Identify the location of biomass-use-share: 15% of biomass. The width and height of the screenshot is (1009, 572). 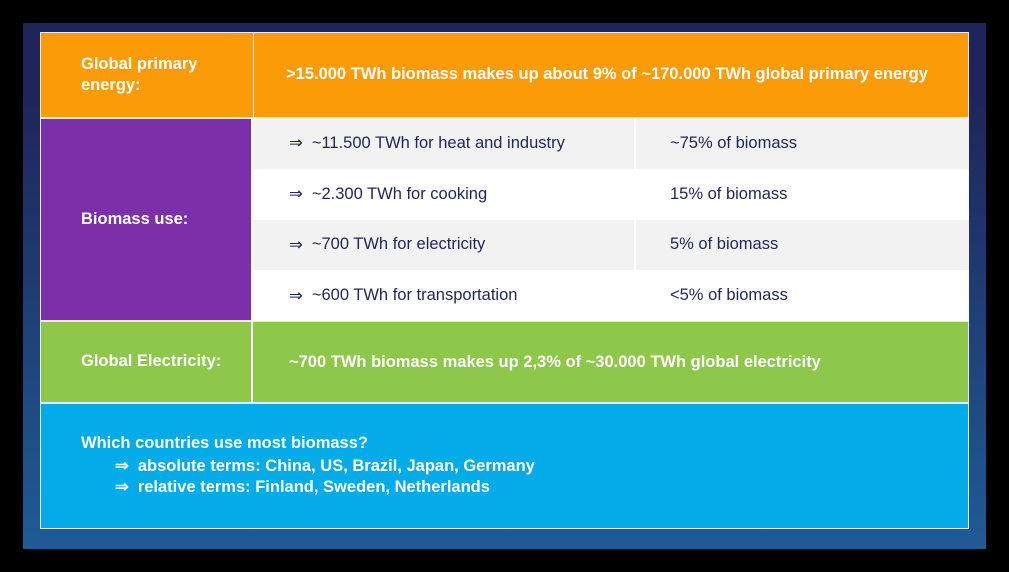
(729, 193).